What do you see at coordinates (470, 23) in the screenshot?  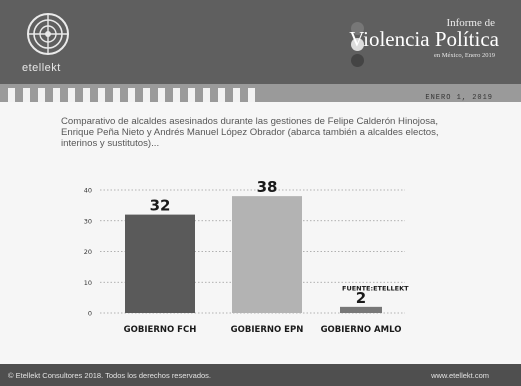 I see `report-kicker: Informe de` at bounding box center [470, 23].